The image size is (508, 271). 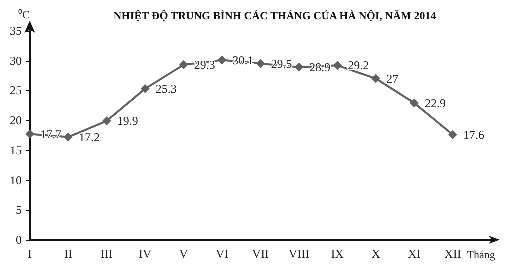 What do you see at coordinates (435, 103) in the screenshot?
I see `data-label: 22.9` at bounding box center [435, 103].